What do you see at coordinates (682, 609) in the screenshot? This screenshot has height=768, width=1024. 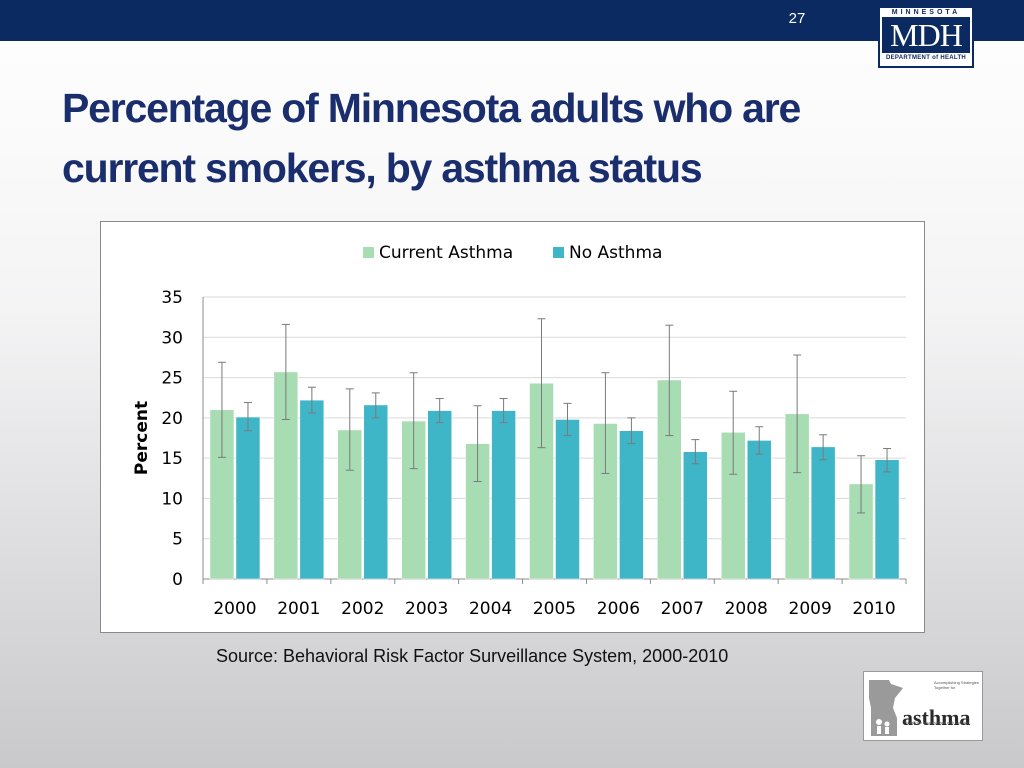 I see `x-tick-label: 2007` at bounding box center [682, 609].